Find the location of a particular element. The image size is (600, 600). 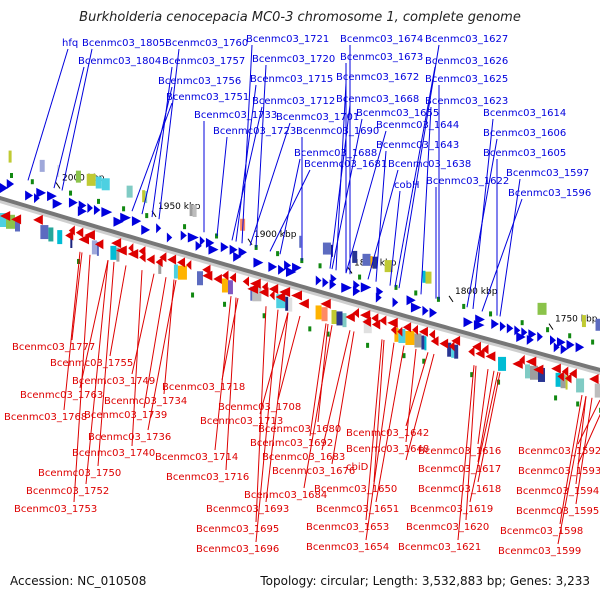

reverse-gene-label: Bcenmc03_1718 is located at coordinates (203, 387).